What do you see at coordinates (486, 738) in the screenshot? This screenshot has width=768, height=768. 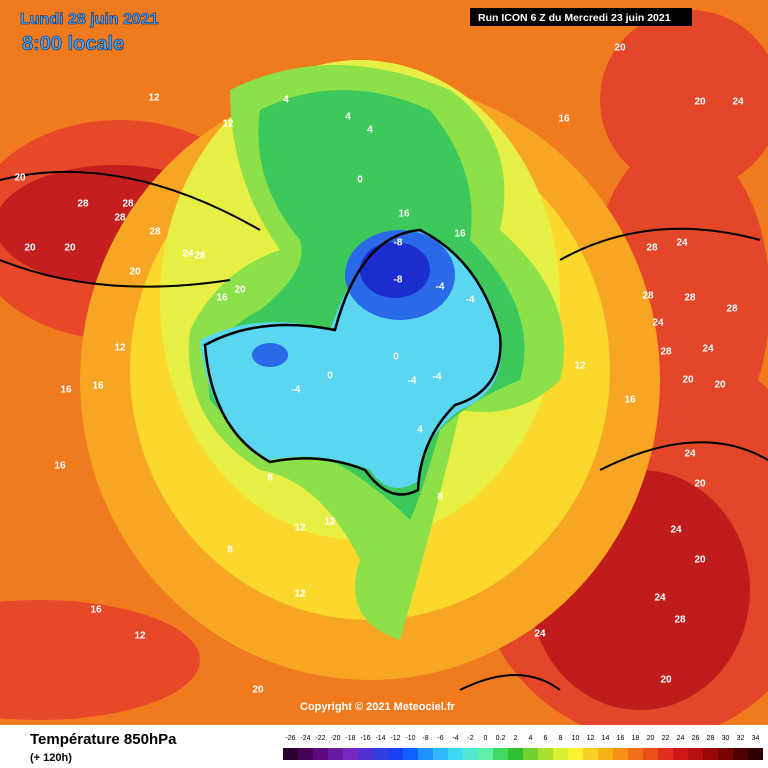 I see `colorbar-label: 0` at bounding box center [486, 738].